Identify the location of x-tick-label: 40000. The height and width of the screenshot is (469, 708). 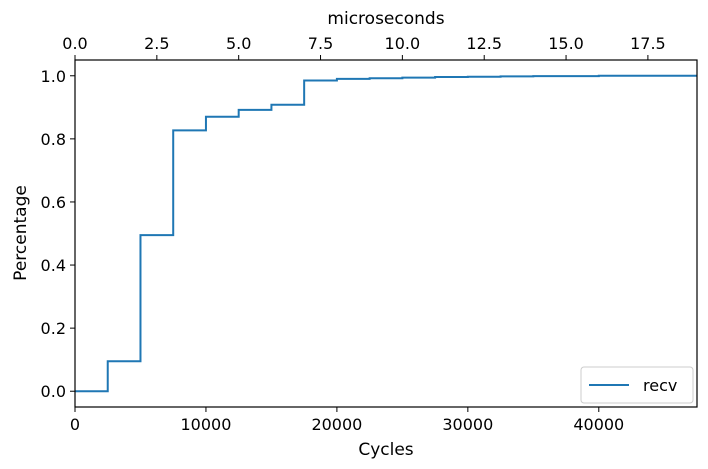
(598, 424).